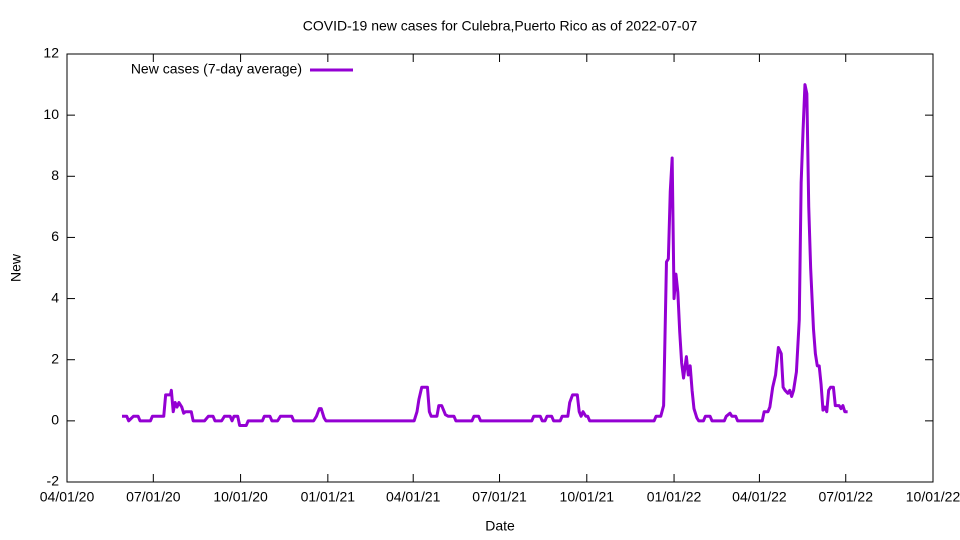 The height and width of the screenshot is (540, 960). What do you see at coordinates (413, 497) in the screenshot?
I see `x-tick-label: 04/01/21` at bounding box center [413, 497].